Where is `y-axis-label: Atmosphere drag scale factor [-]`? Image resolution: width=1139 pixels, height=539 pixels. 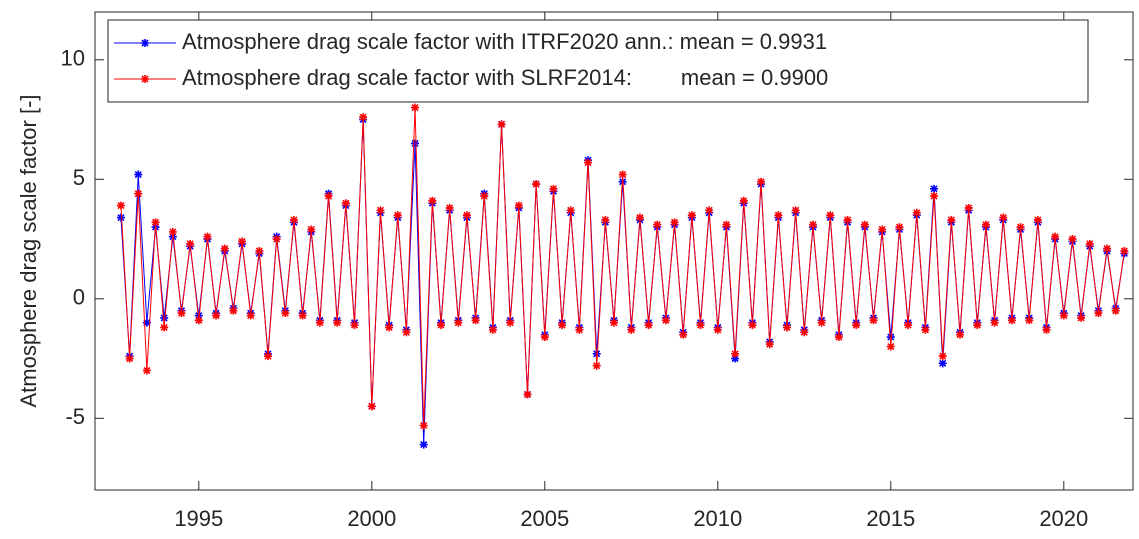 y-axis-label: Atmosphere drag scale factor [-] is located at coordinates (28, 250).